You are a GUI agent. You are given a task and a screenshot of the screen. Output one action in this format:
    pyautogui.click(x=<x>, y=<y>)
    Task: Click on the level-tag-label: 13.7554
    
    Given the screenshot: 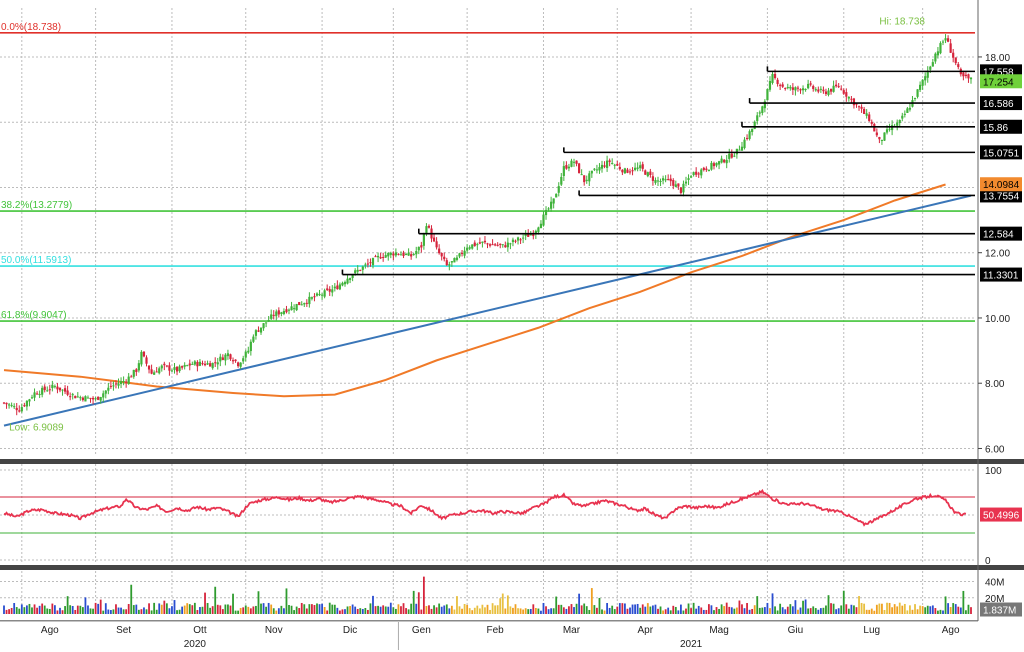 What is the action you would take?
    pyautogui.click(x=1001, y=196)
    